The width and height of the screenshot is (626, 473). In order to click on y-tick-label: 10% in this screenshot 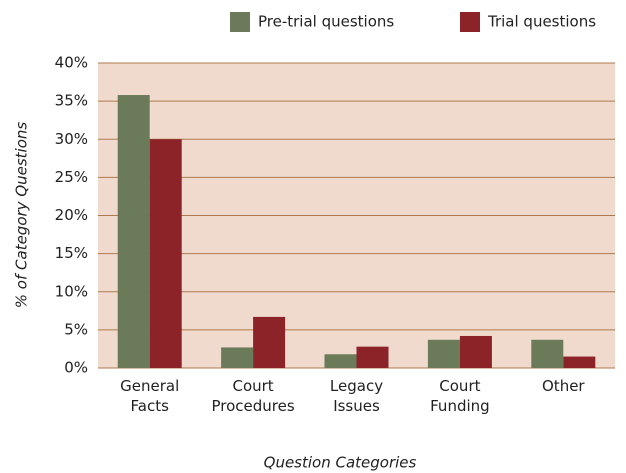, I will do `click(71, 291)`.